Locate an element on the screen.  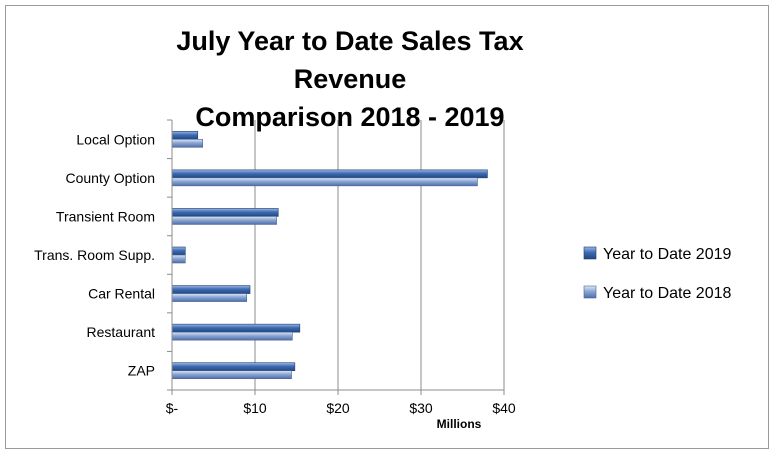
category-label: Transient Room is located at coordinates (105, 216).